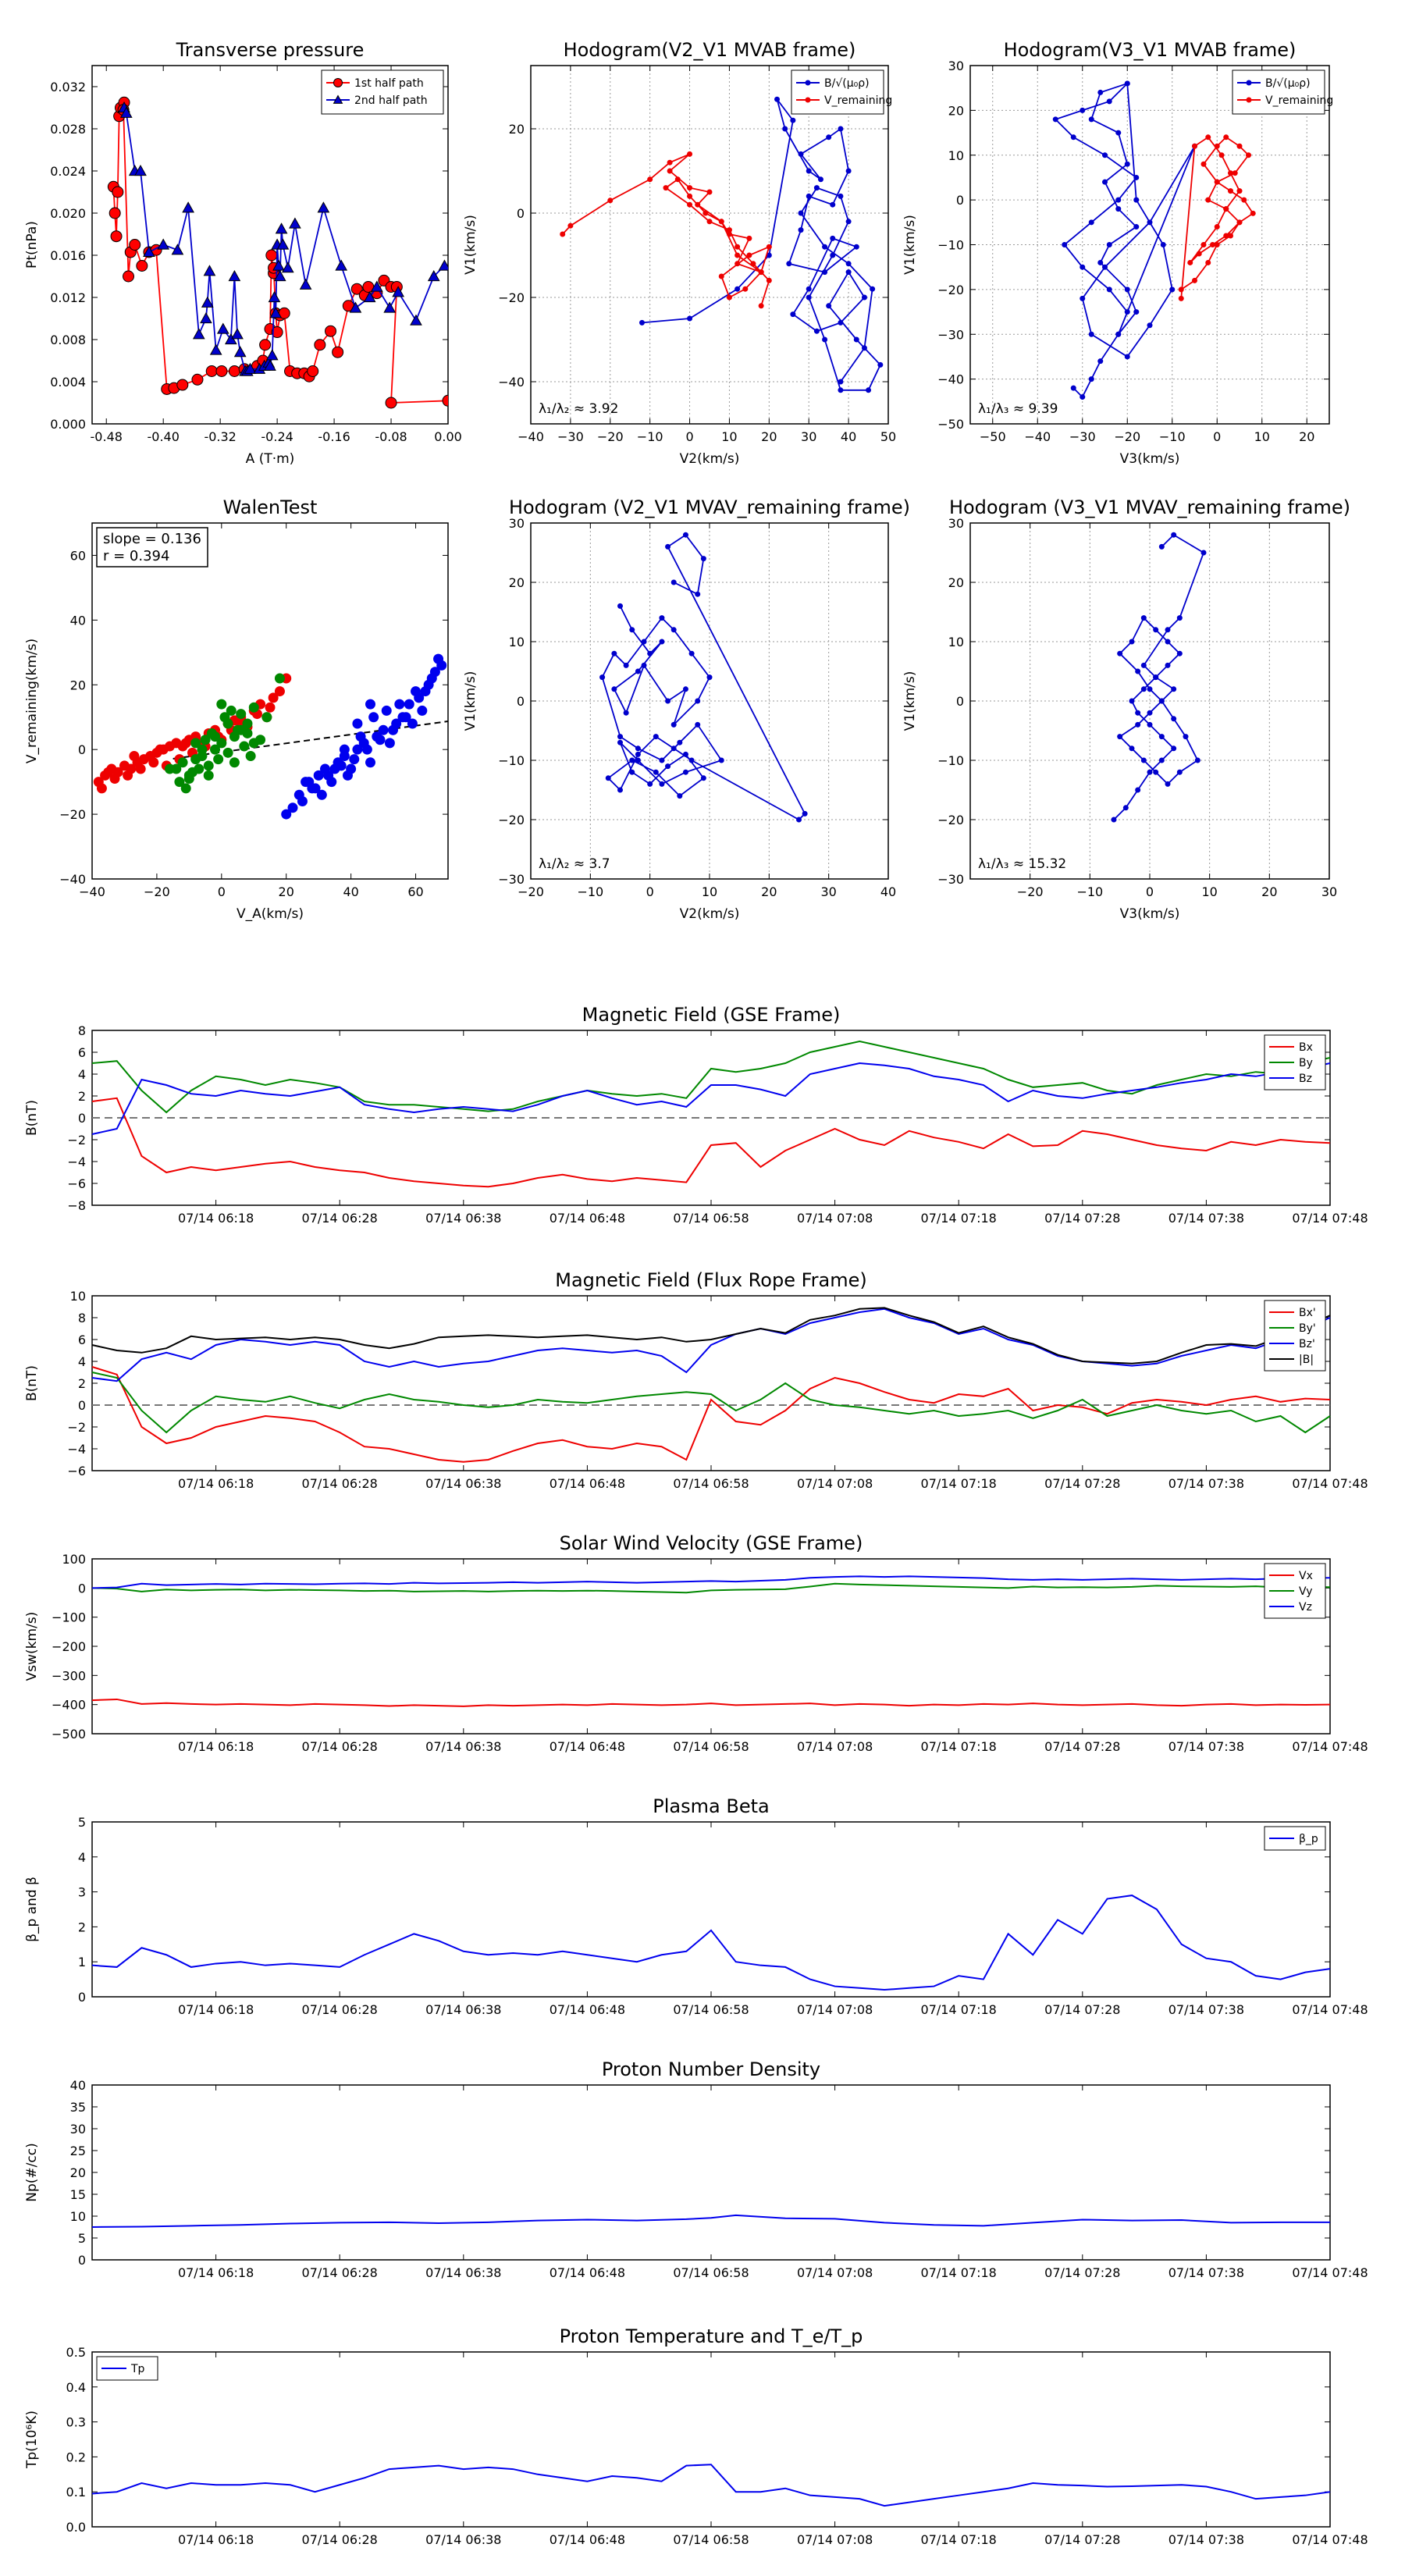  I want to click on y-tick-label: 3, so click(82, 1892).